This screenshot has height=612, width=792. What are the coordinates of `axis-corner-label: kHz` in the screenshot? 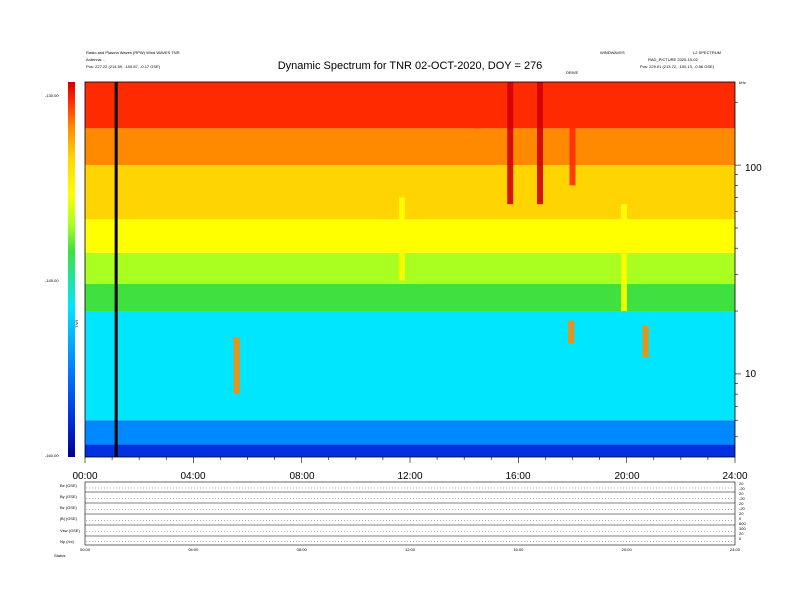 It's located at (742, 82).